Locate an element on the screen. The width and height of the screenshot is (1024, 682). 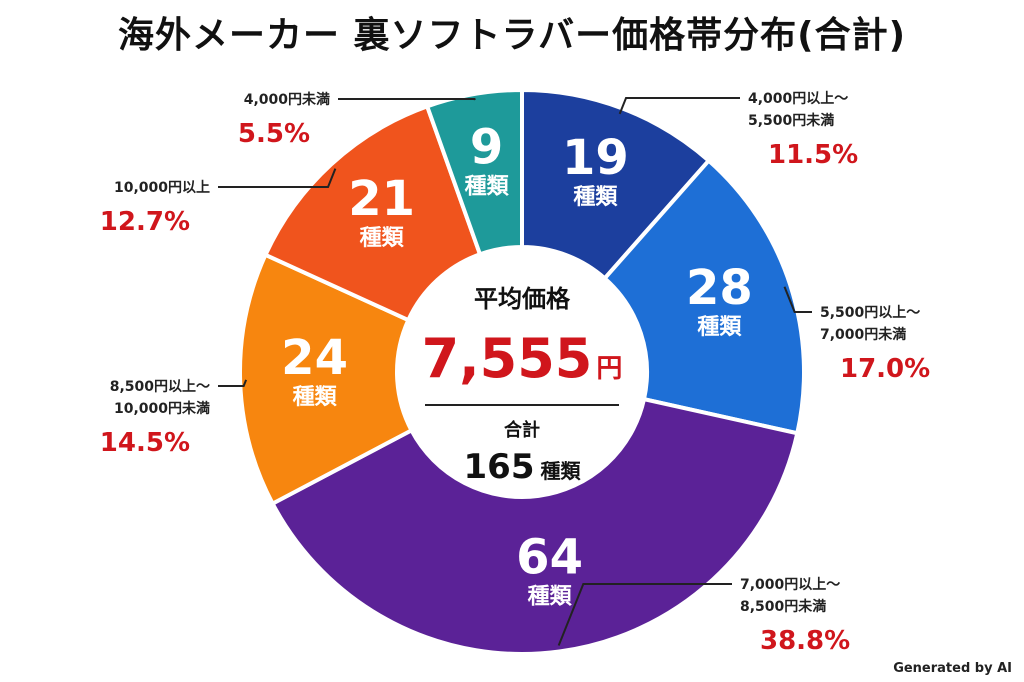
segment-count: 19 is located at coordinates (595, 158).